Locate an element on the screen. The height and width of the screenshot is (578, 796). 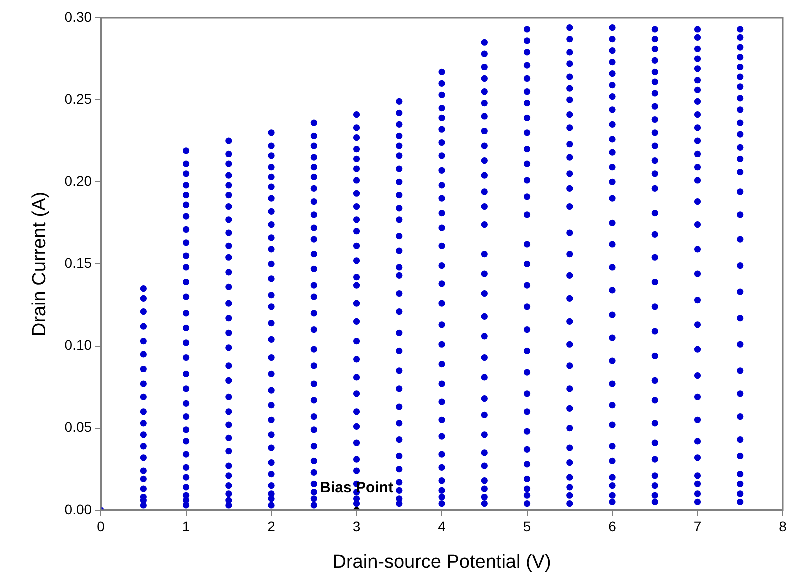
x-tick-label: 4 is located at coordinates (442, 526).